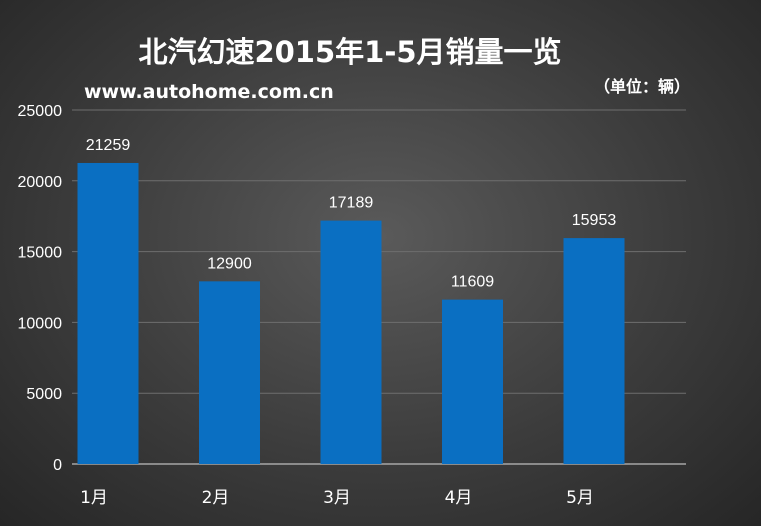 Image resolution: width=761 pixels, height=526 pixels. I want to click on x-category-label-3: 3月, so click(337, 498).